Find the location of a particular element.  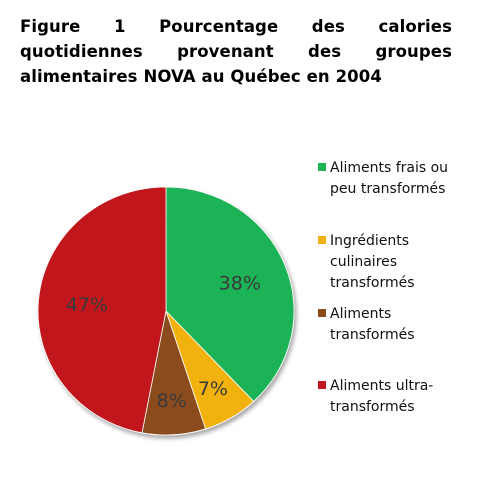

legend-label: Aliments transformés is located at coordinates (372, 324).